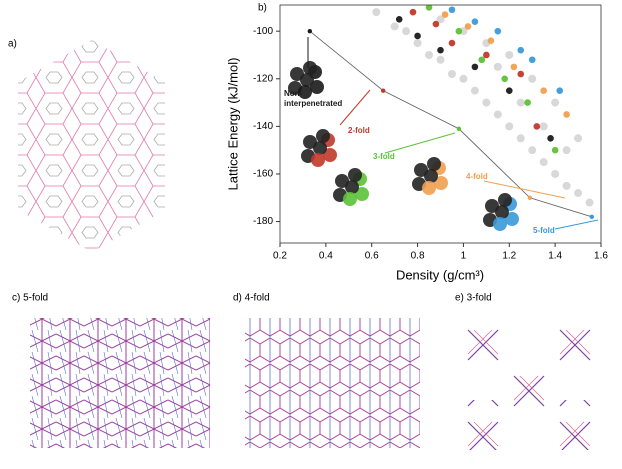 Image resolution: width=622 pixels, height=469 pixels. What do you see at coordinates (263, 174) in the screenshot?
I see `y-tick-label: -160` at bounding box center [263, 174].